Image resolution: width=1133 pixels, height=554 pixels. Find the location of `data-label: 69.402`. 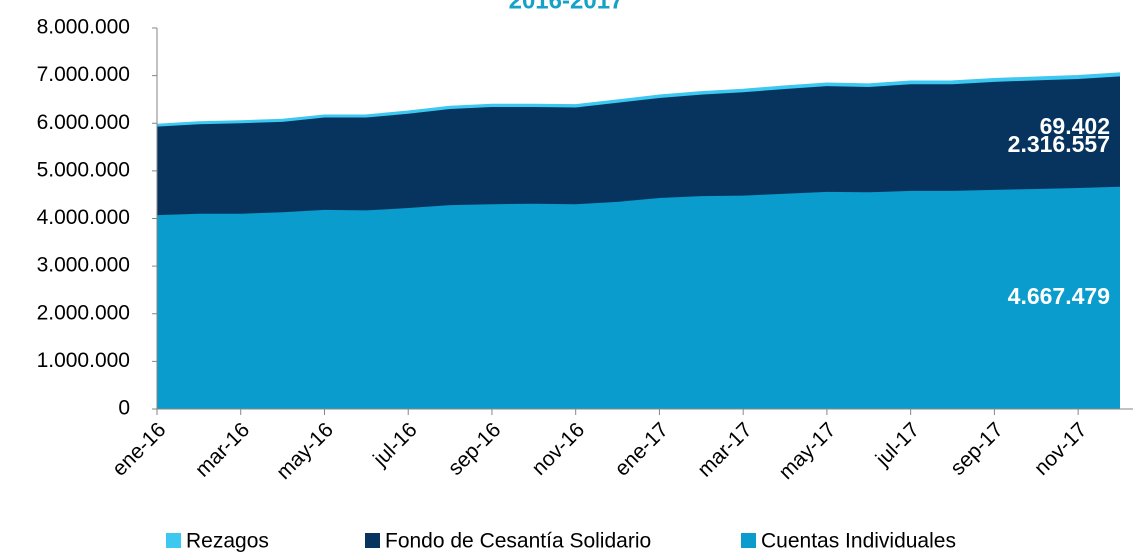

data-label: 69.402 is located at coordinates (1075, 126).